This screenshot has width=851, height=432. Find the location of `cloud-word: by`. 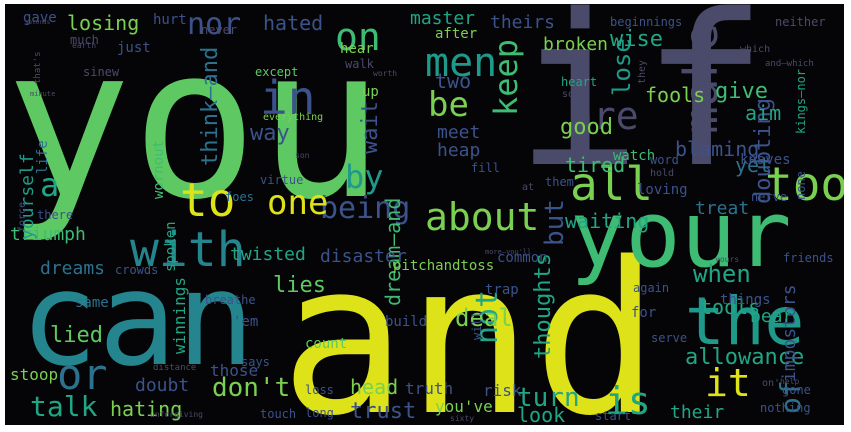

cloud-word: by is located at coordinates (364, 177).